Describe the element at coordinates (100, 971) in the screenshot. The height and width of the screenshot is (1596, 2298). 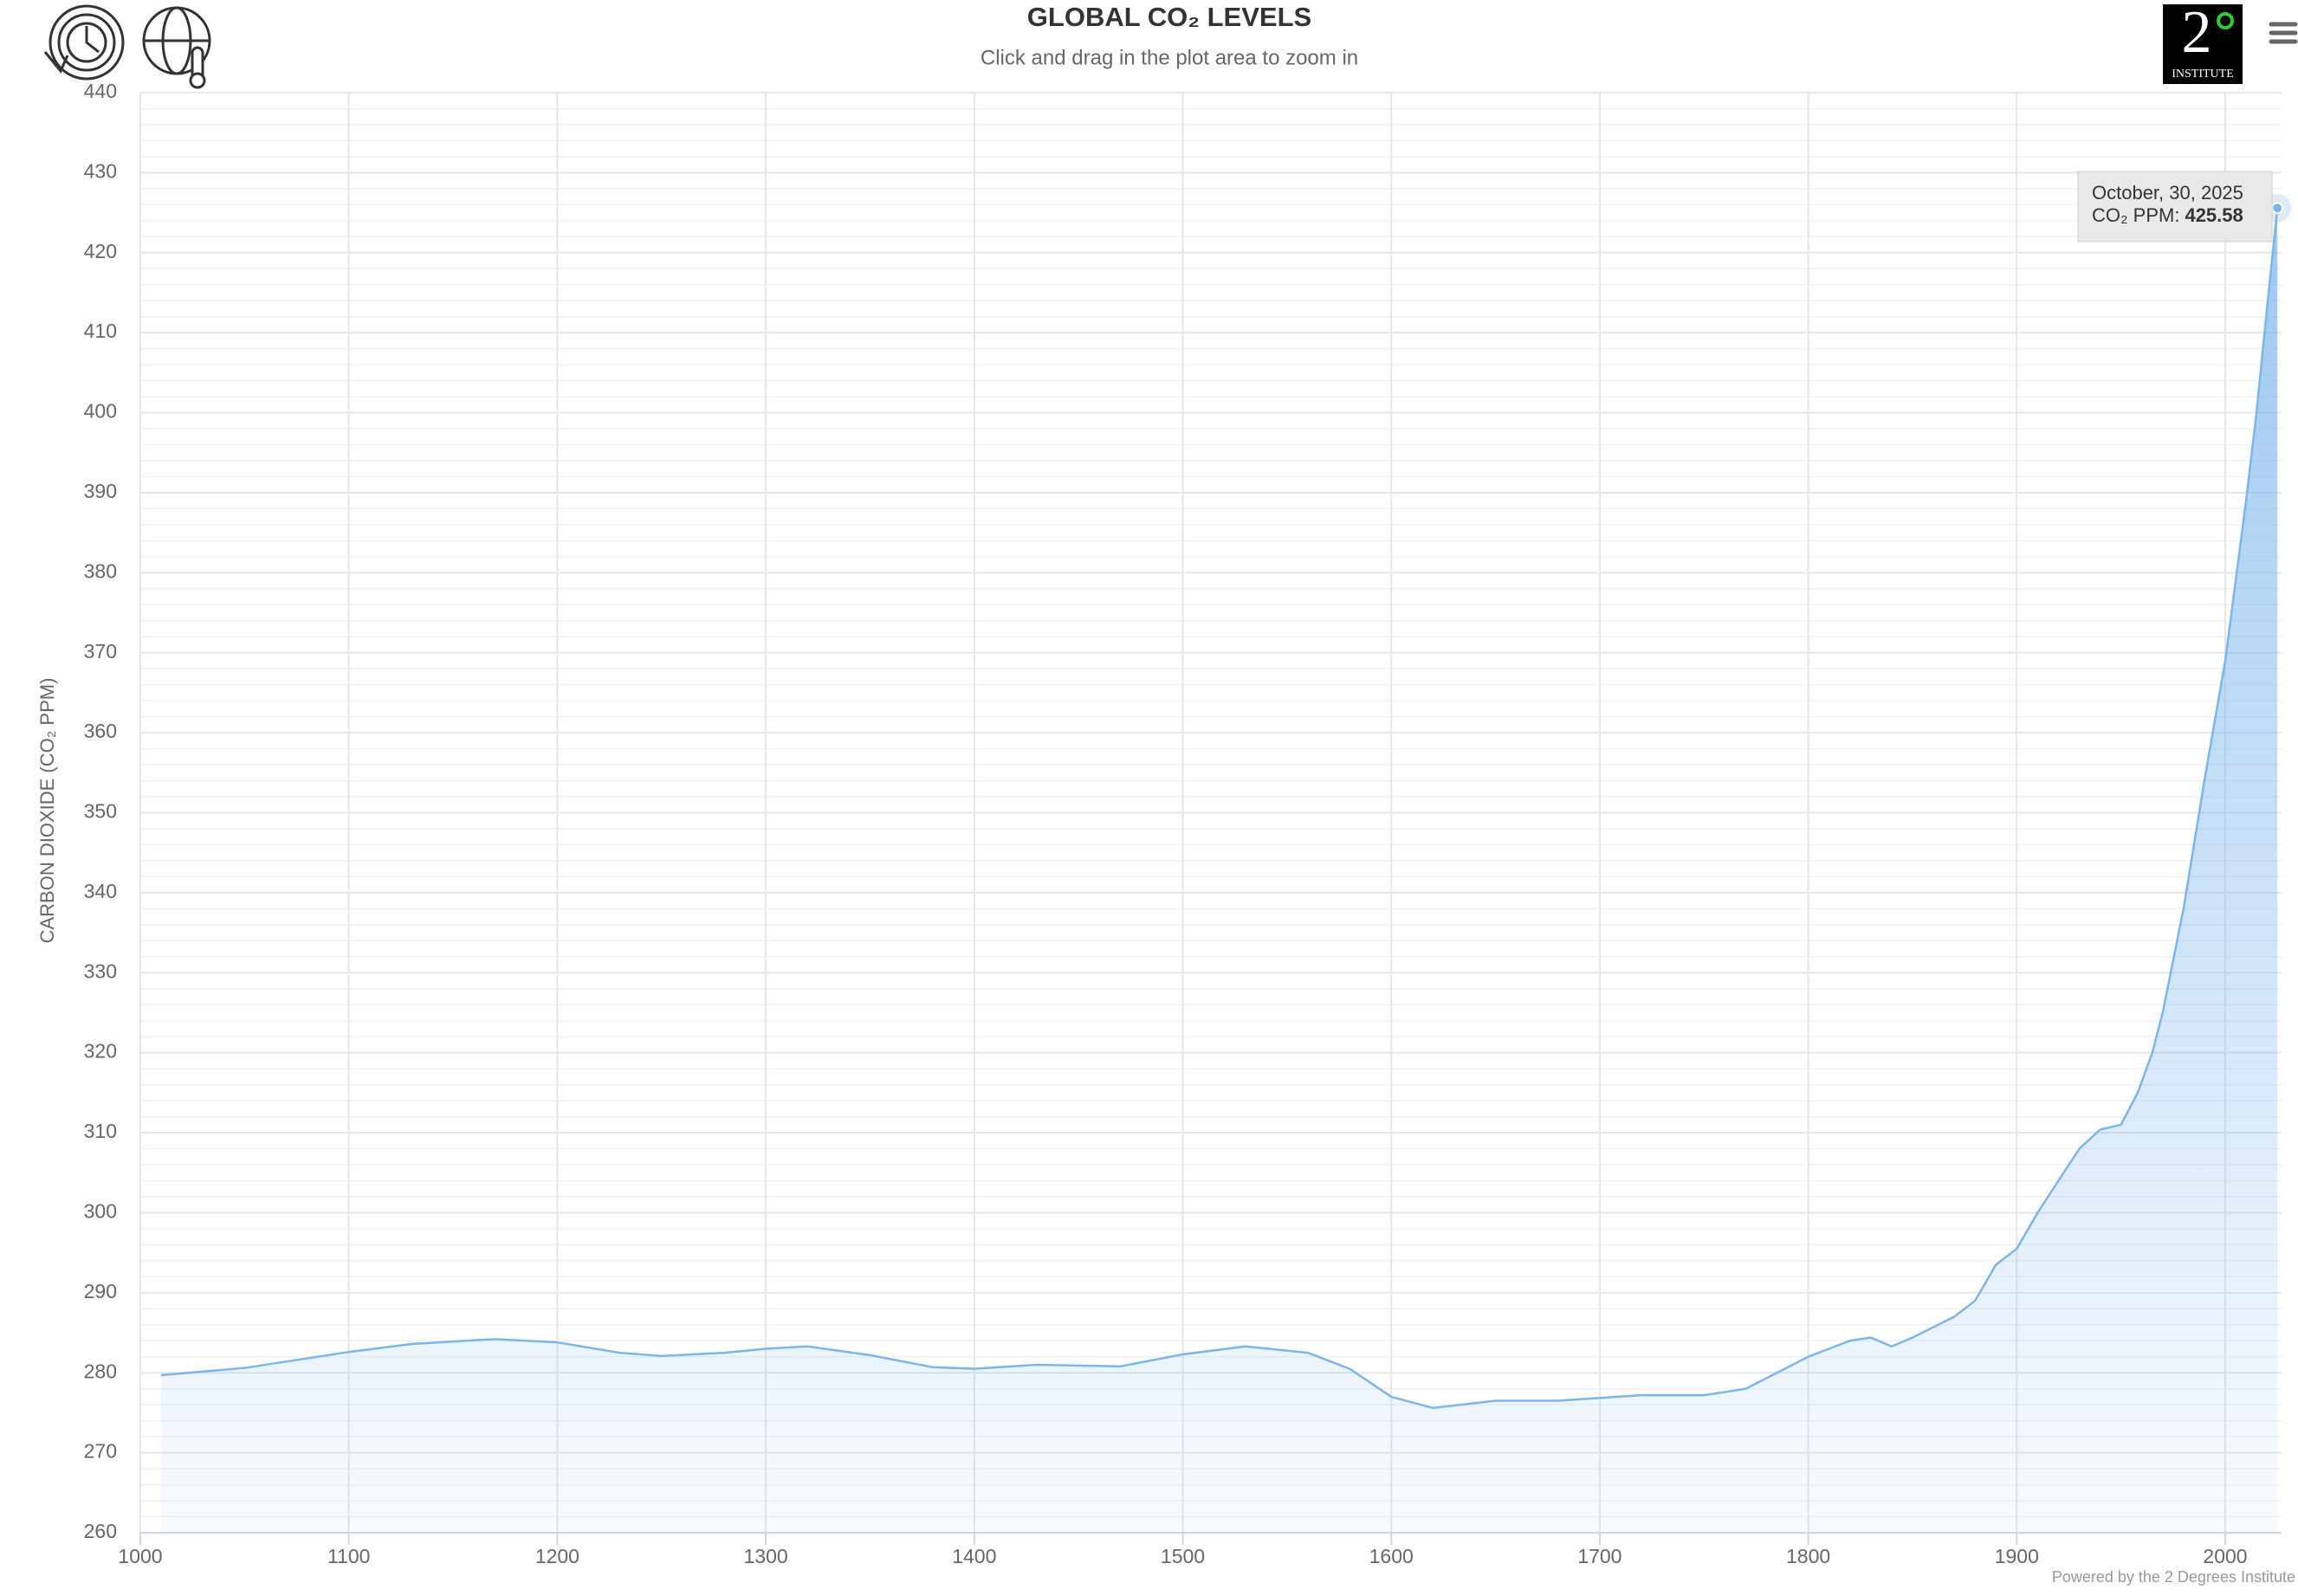
I see `y-tick-label: 330` at that location.